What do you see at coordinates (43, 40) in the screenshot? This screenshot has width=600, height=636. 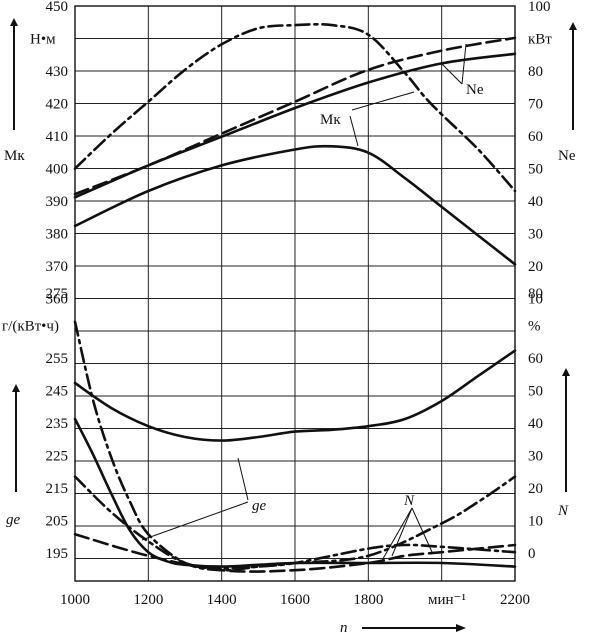 I see `unit-mk: Н•м` at bounding box center [43, 40].